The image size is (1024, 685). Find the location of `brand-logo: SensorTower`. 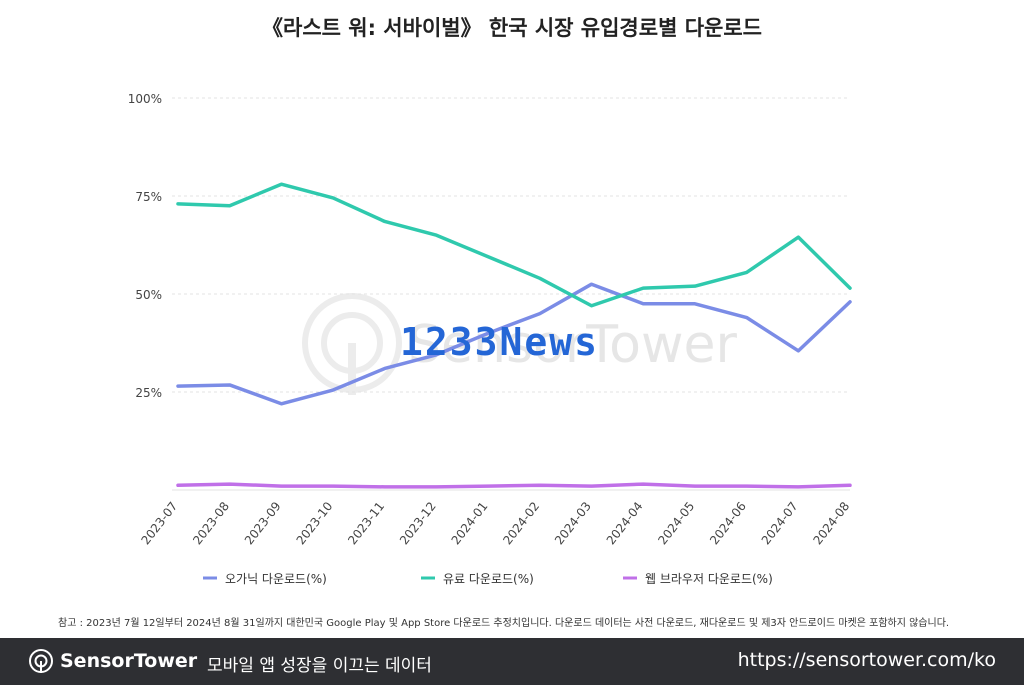

brand-logo: SensorTower is located at coordinates (112, 661).